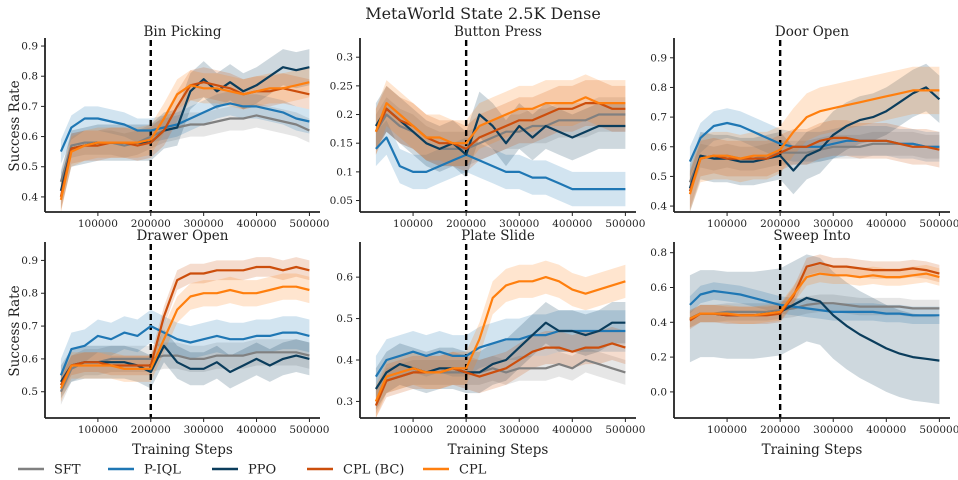  Describe the element at coordinates (162, 470) in the screenshot. I see `legend-label: P-IQL` at that location.